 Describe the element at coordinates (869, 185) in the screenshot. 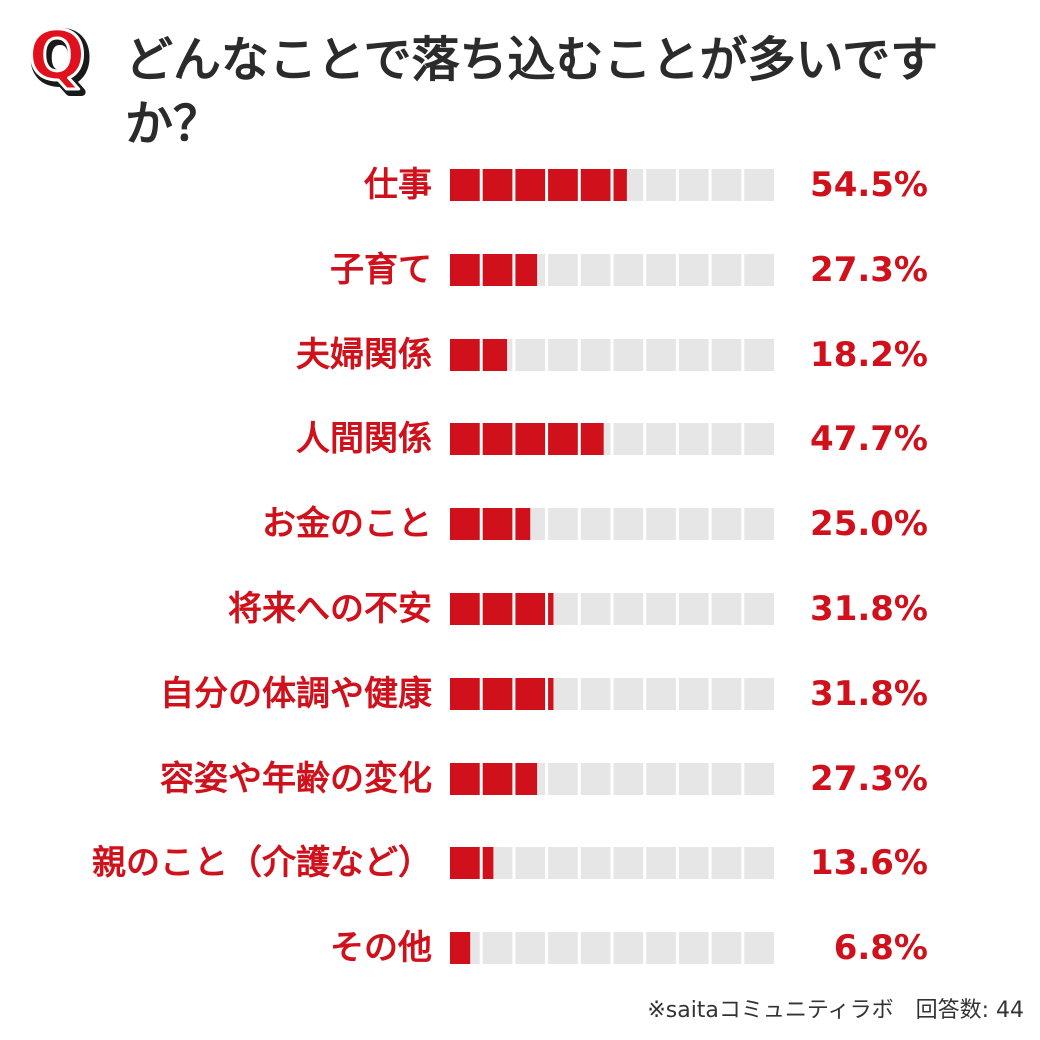

I see `value-label: 54.5%` at that location.